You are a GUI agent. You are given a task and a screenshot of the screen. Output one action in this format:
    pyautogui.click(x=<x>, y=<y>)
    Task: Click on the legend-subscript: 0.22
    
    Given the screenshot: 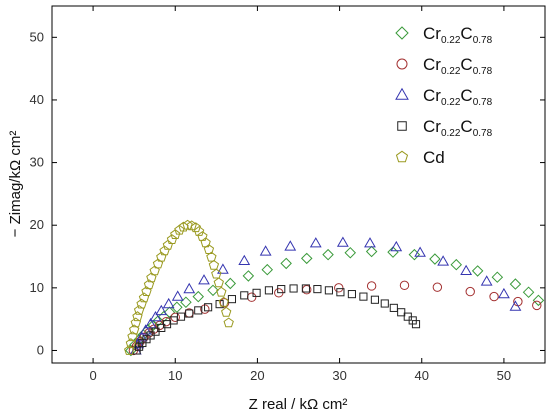 What is the action you would take?
    pyautogui.click(x=451, y=133)
    